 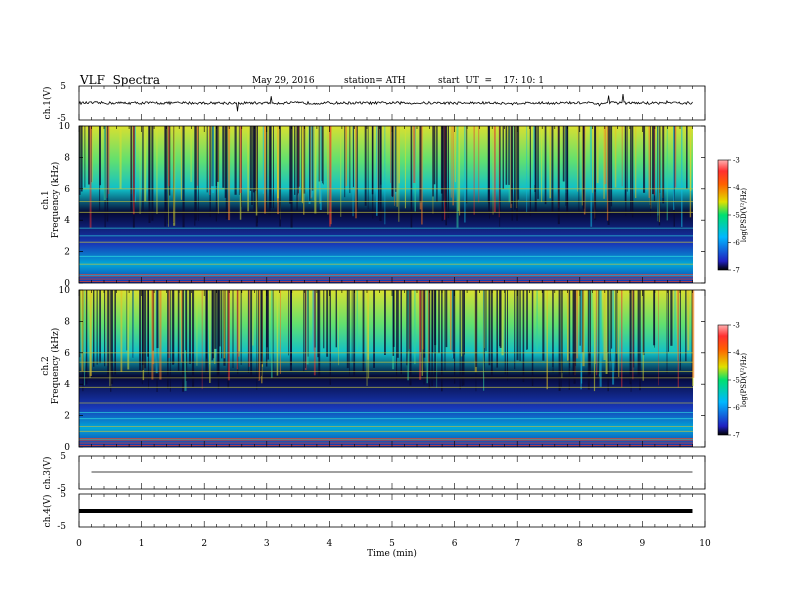 I want to click on y-tick-label: 4, so click(x=67, y=385).